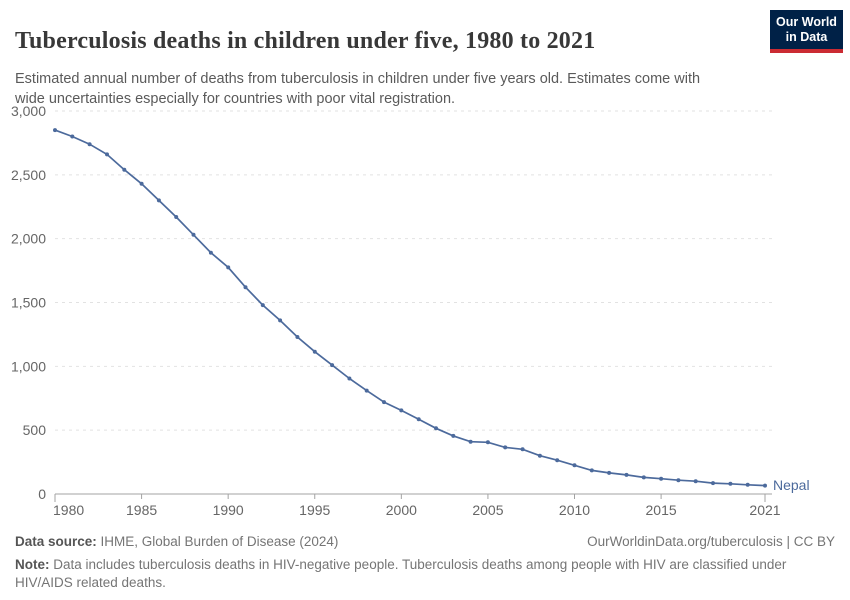 This screenshot has width=850, height=600. Describe the element at coordinates (141, 510) in the screenshot. I see `x-tick-label: 1985` at that location.